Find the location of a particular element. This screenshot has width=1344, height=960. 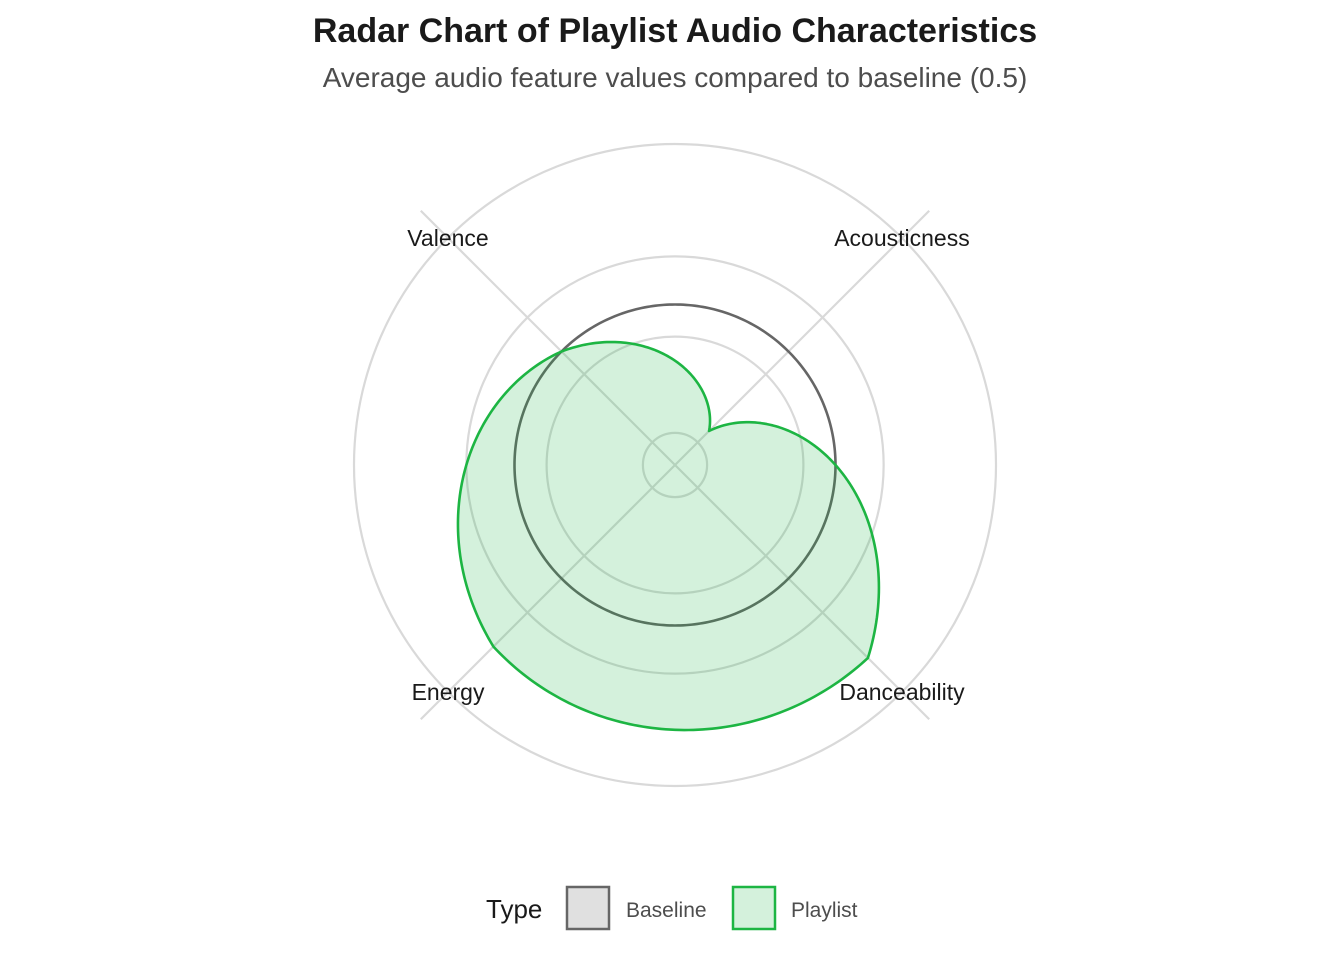

legend-label-playlist: Playlist is located at coordinates (824, 910).